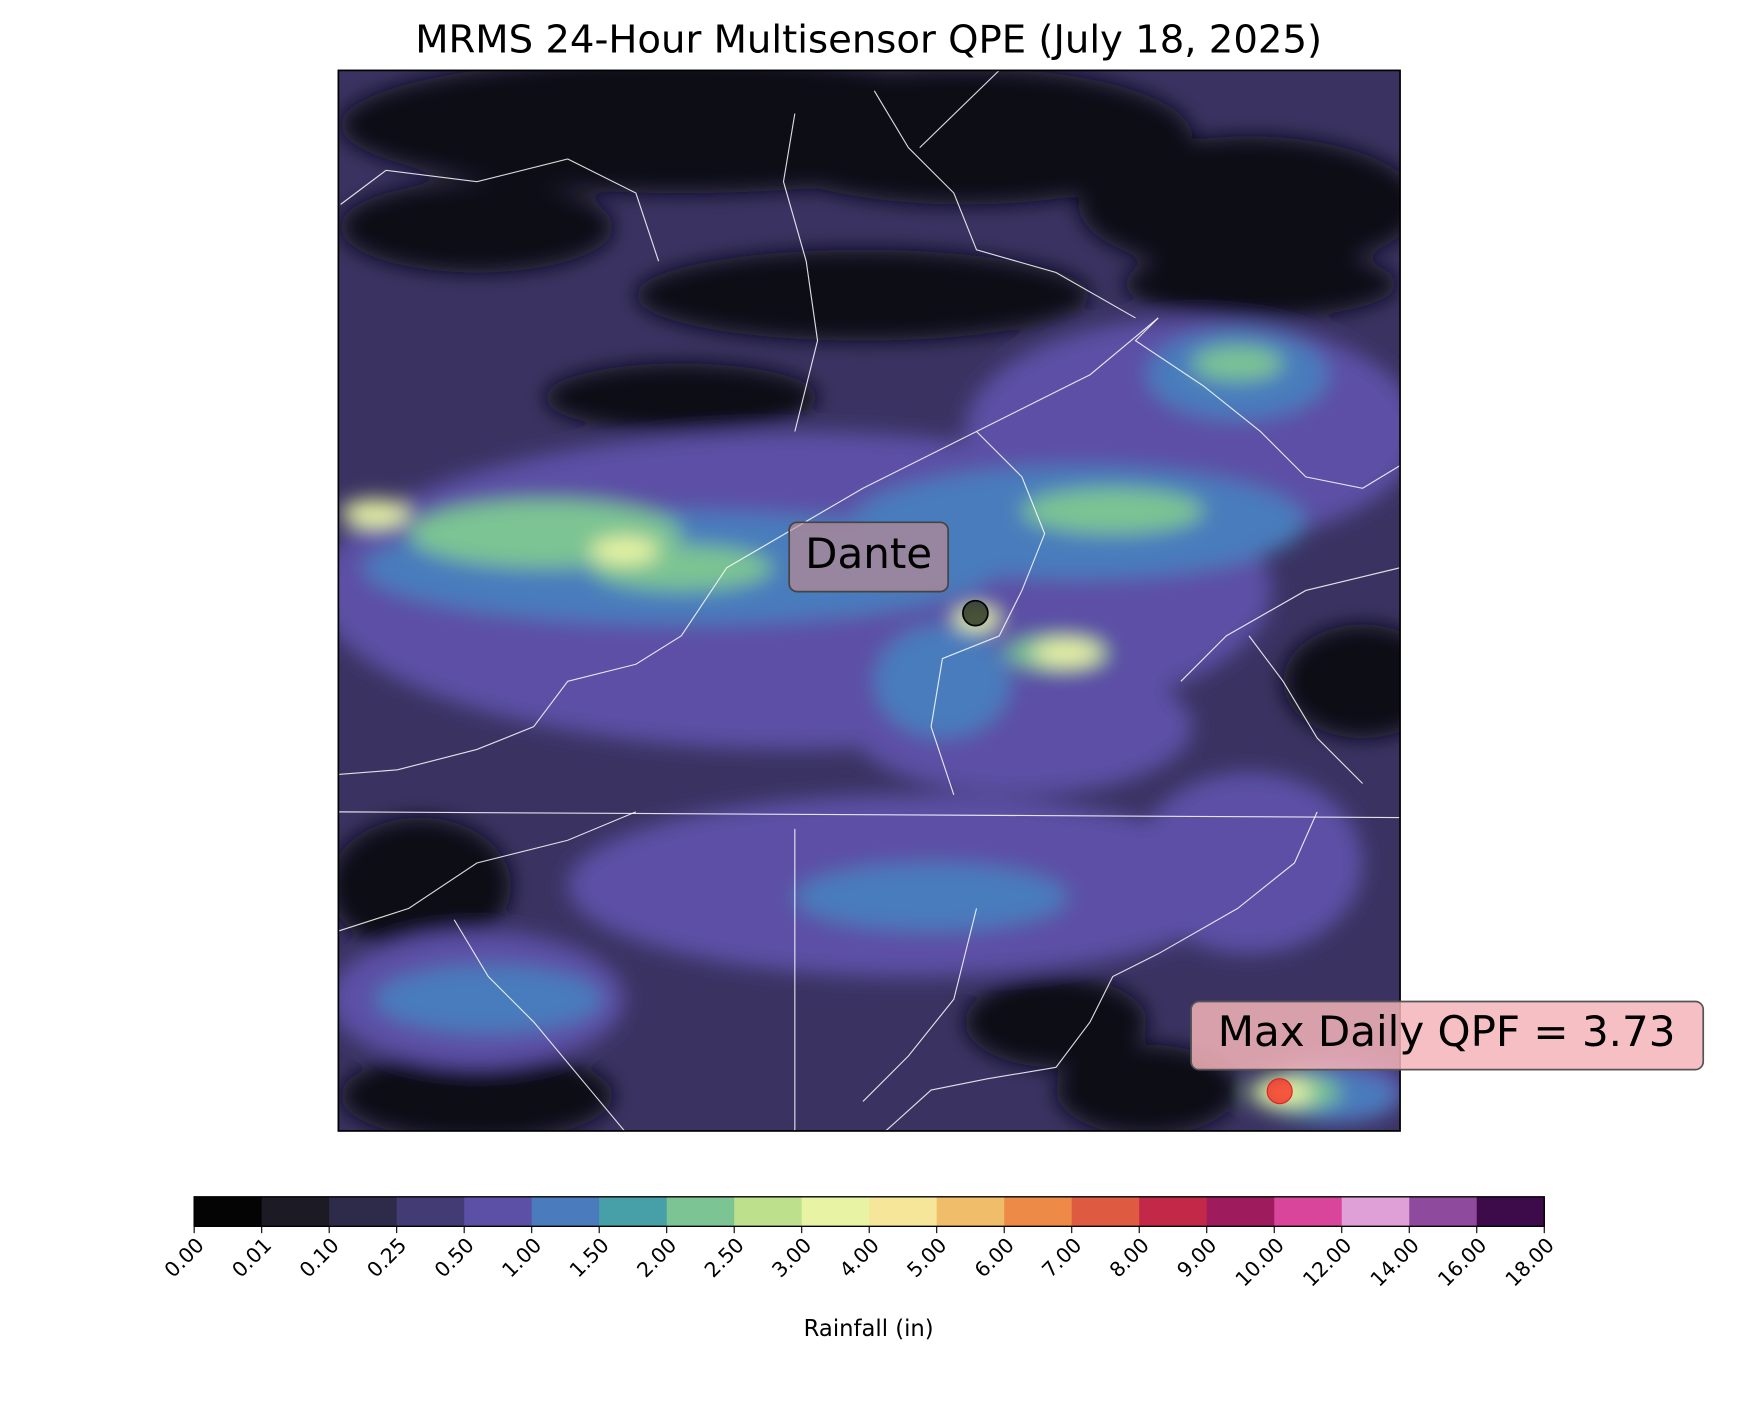 This screenshot has width=1760, height=1408. What do you see at coordinates (656, 1257) in the screenshot?
I see `colorbar-tick-label: 2.00` at bounding box center [656, 1257].